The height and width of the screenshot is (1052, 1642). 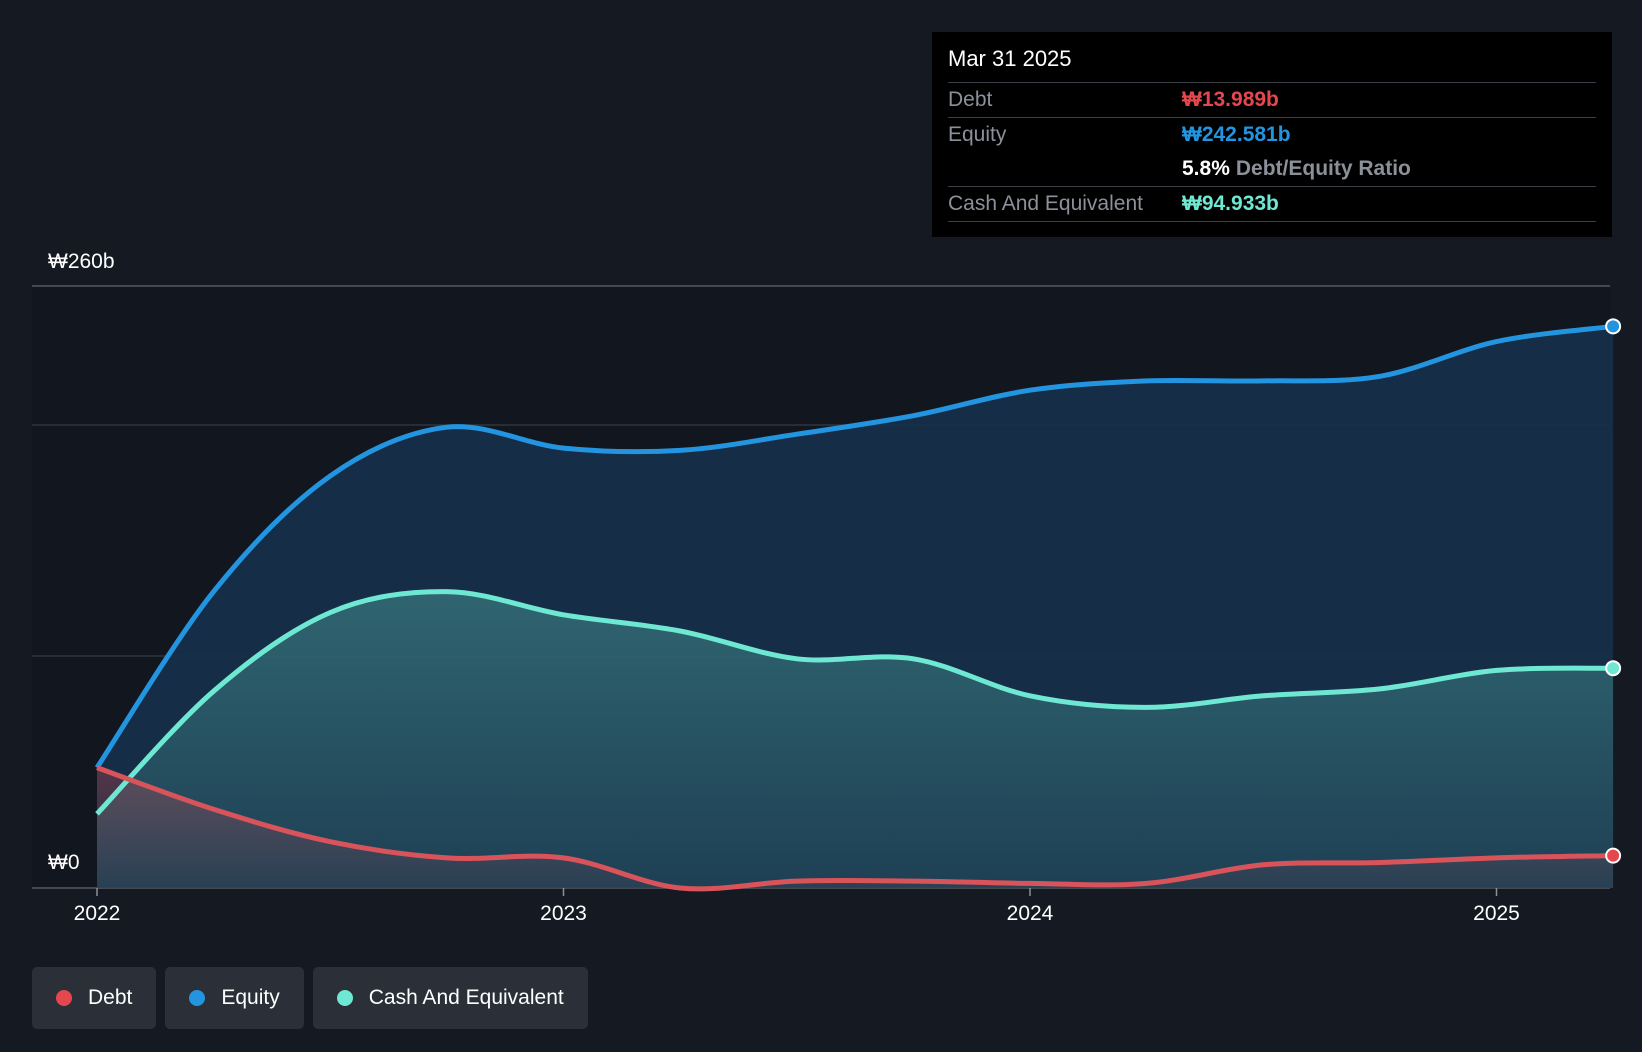 I want to click on y-tick-label-top: ₩260b, so click(x=81, y=261).